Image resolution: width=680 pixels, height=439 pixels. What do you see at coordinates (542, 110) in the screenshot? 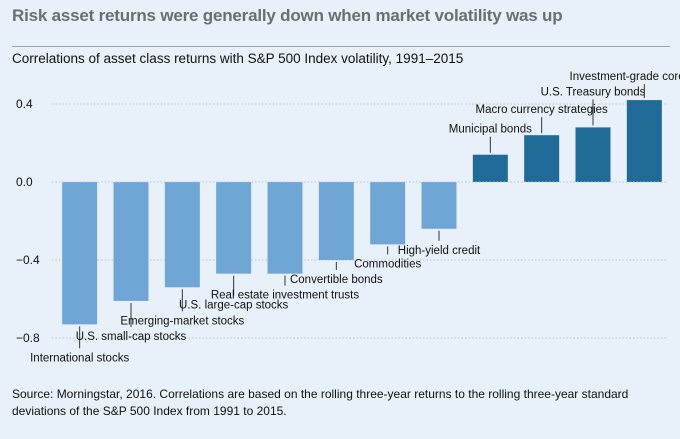
I see `category-label: Macro currency strategies` at bounding box center [542, 110].